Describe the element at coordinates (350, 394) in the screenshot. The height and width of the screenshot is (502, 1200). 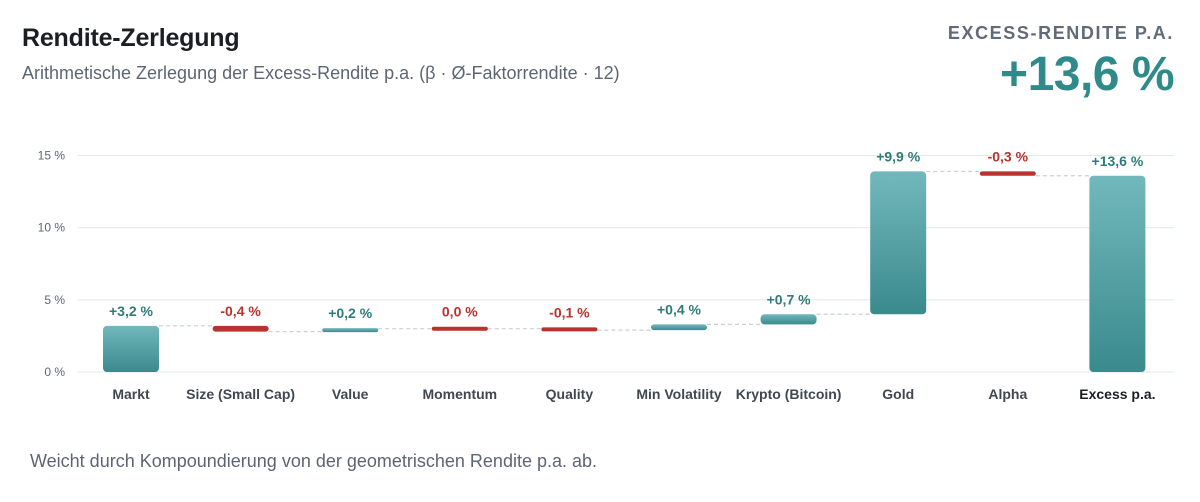
I see `category-label: Value` at that location.